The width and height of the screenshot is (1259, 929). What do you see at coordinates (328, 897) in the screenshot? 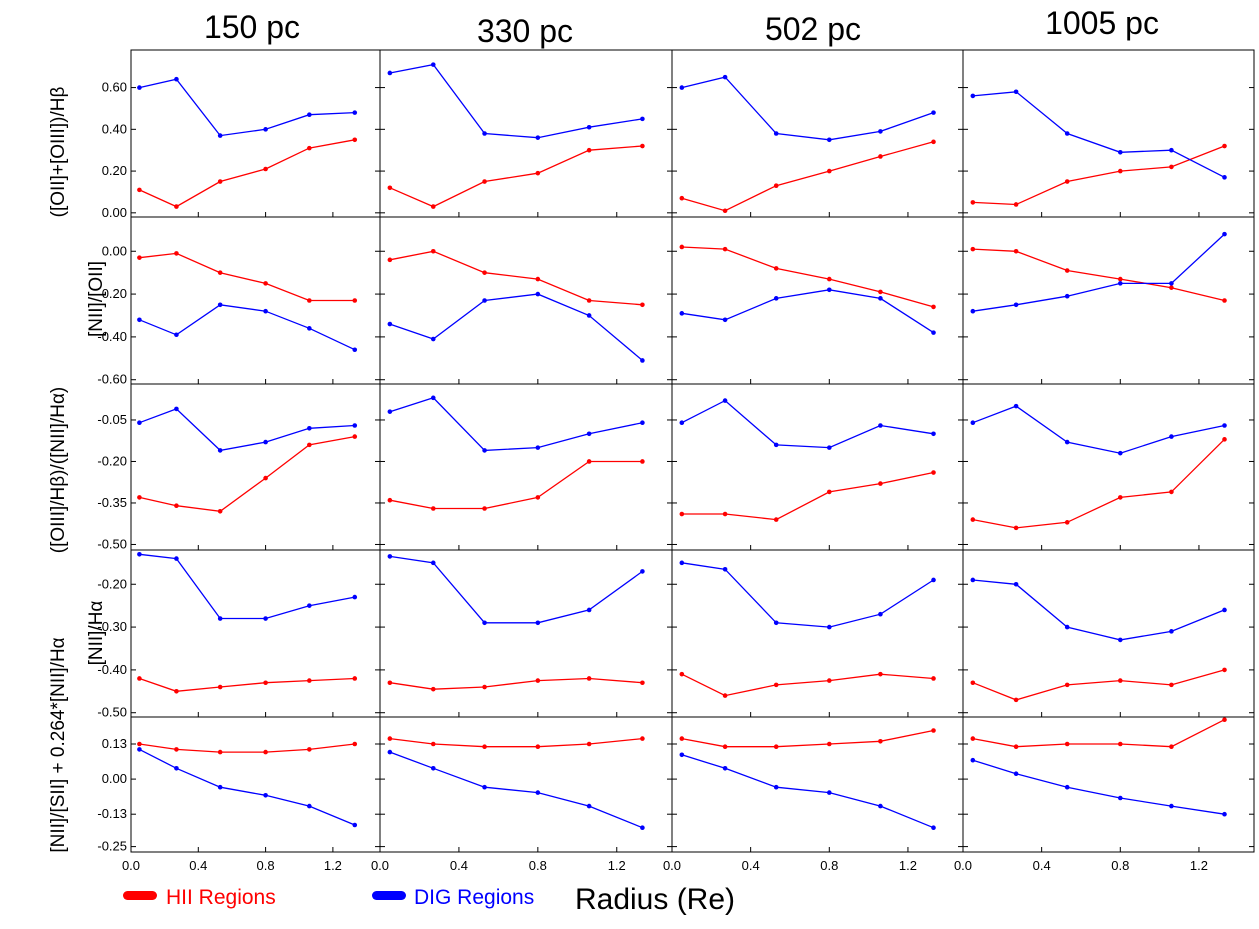
I see `legend: HII Regions DIG Regions` at bounding box center [328, 897].